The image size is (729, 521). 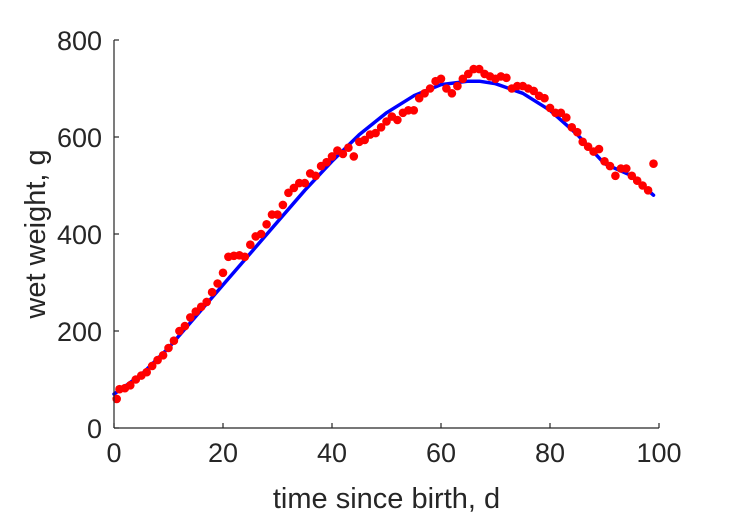 What do you see at coordinates (94, 429) in the screenshot?
I see `y-tick-label: 0` at bounding box center [94, 429].